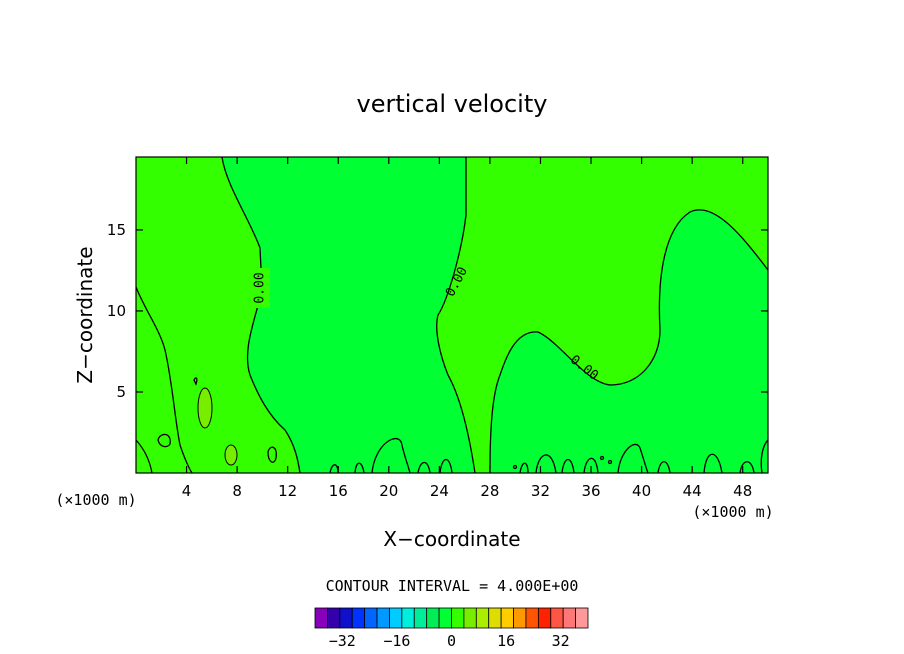  I want to click on zero-contour-right, so click(629, 341).